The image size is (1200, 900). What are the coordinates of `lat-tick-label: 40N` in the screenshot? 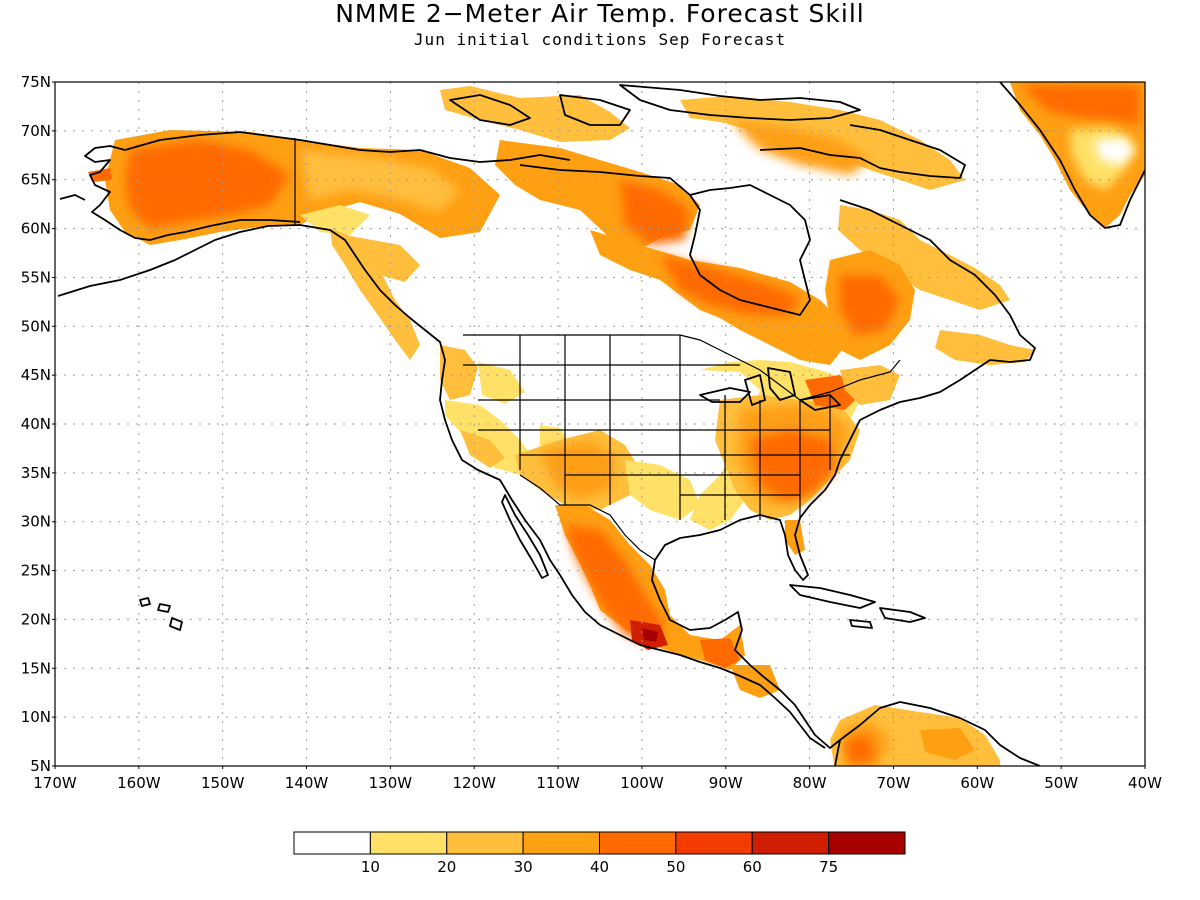 It's located at (36, 424).